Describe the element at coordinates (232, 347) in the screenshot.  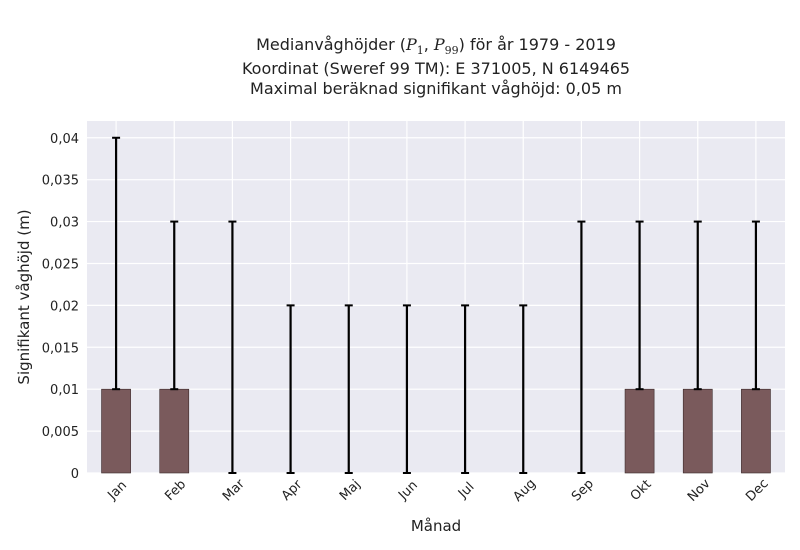
I see `error-bar-mar` at that location.